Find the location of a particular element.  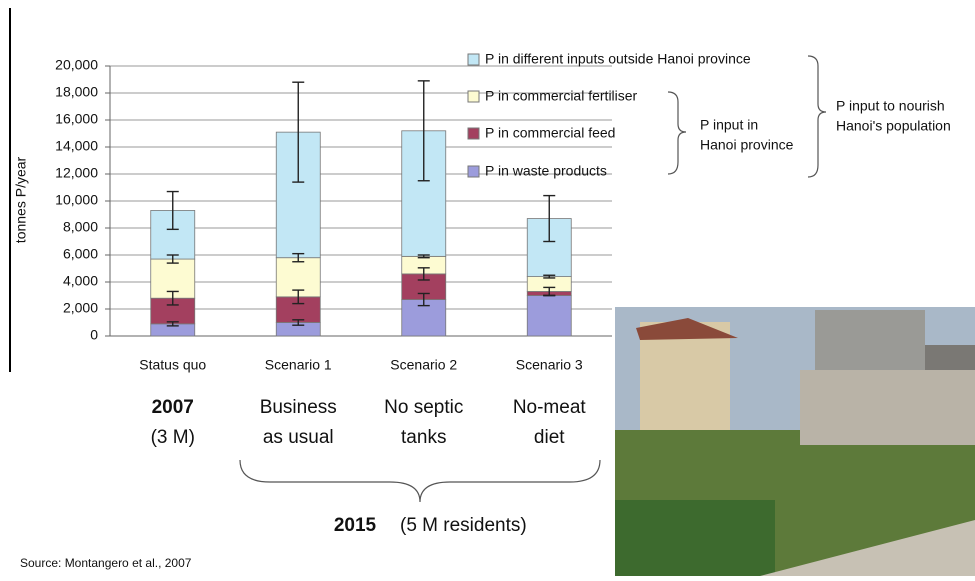

y-tick-label: 4,000 is located at coordinates (80, 281).